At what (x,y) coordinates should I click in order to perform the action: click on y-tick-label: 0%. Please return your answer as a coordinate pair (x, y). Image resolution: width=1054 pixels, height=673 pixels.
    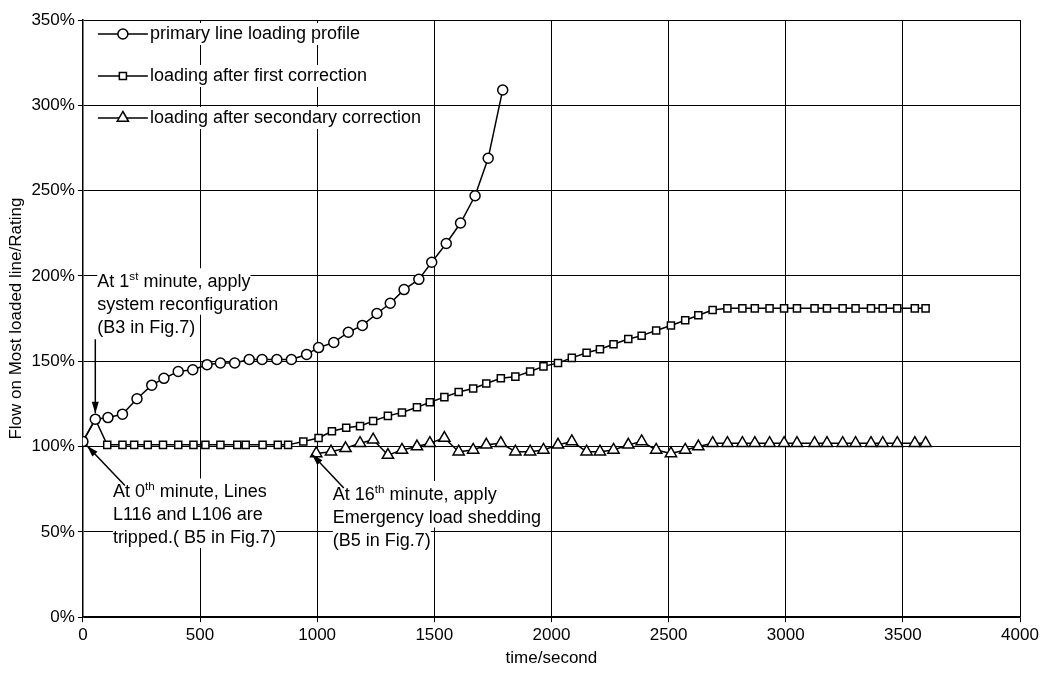
    Looking at the image, I should click on (62, 616).